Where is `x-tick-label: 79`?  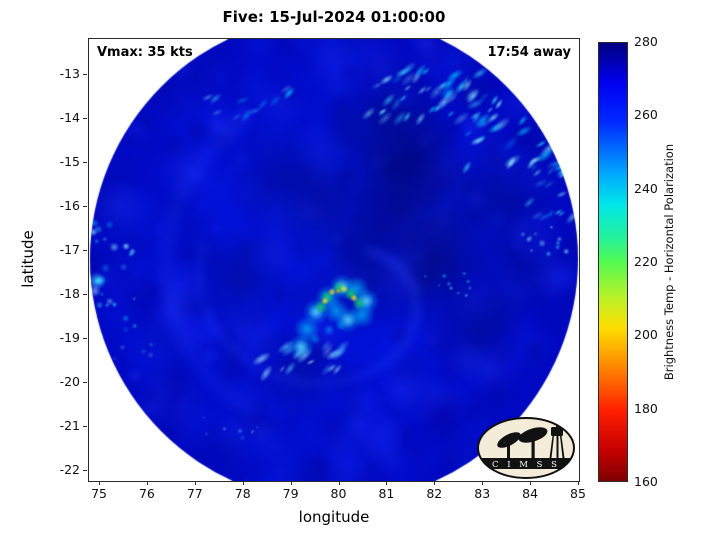
x-tick-label: 79 is located at coordinates (290, 493).